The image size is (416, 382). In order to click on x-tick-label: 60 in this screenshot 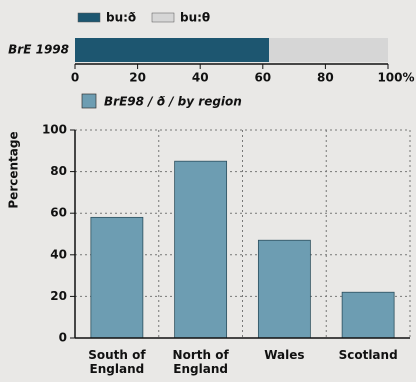, I will do `click(262, 78)`.